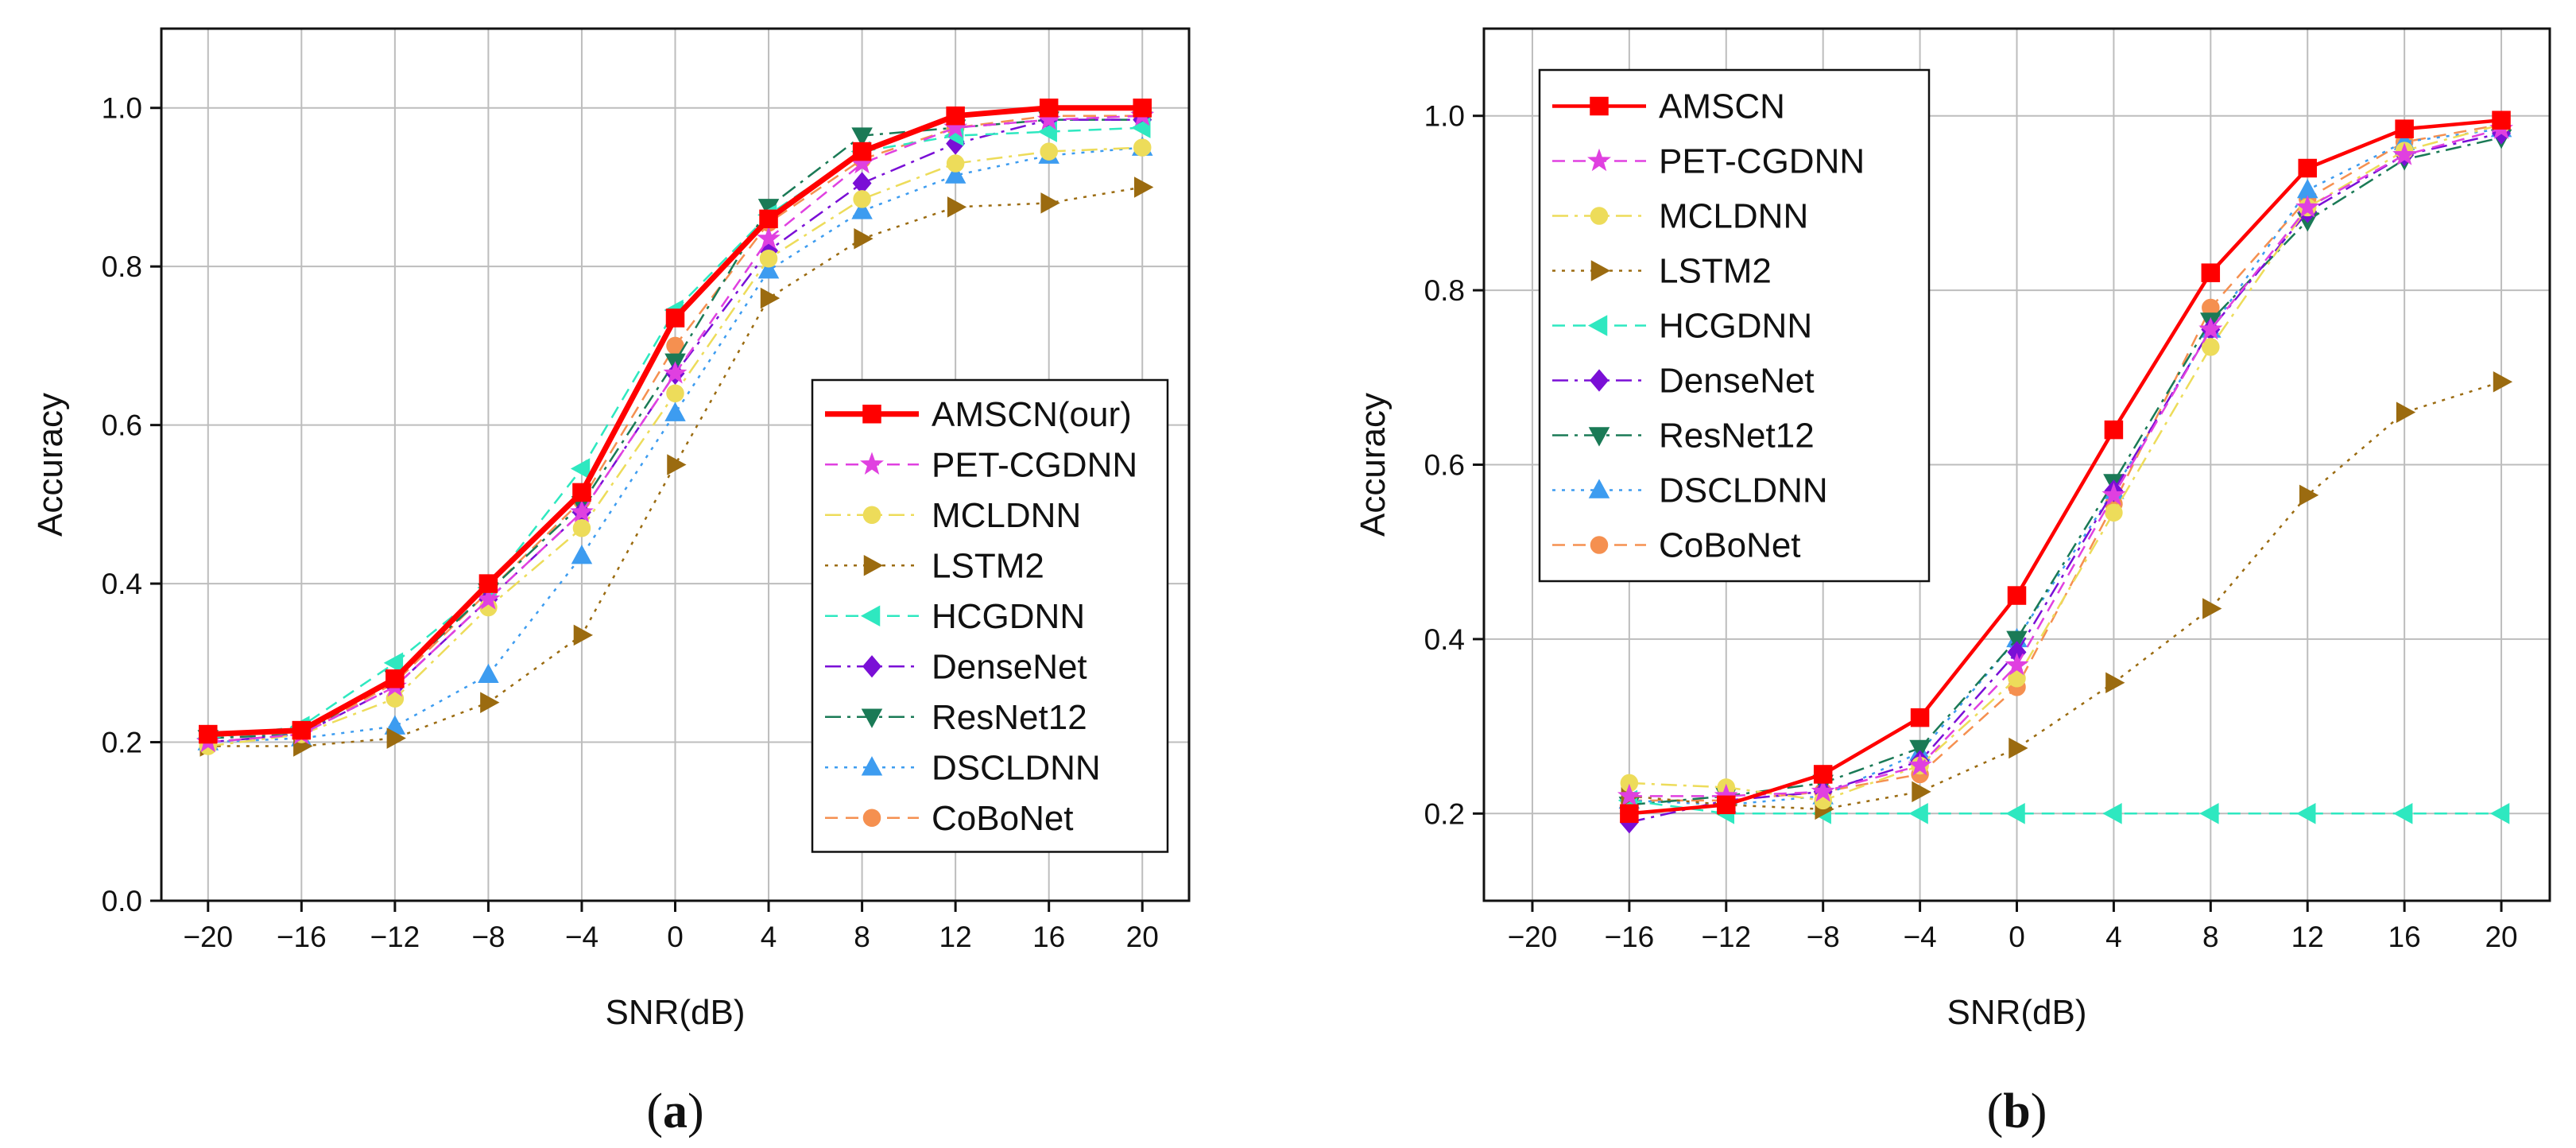  Describe the element at coordinates (1722, 107) in the screenshot. I see `chart-b-legend-label-amscn: AMSCN` at that location.